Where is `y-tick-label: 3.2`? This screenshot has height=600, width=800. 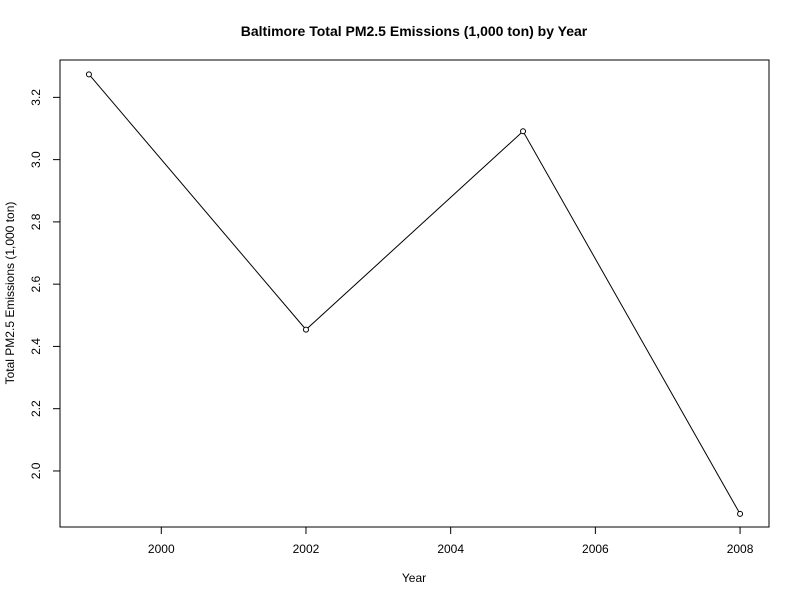 y-tick-label: 3.2 is located at coordinates (36, 97).